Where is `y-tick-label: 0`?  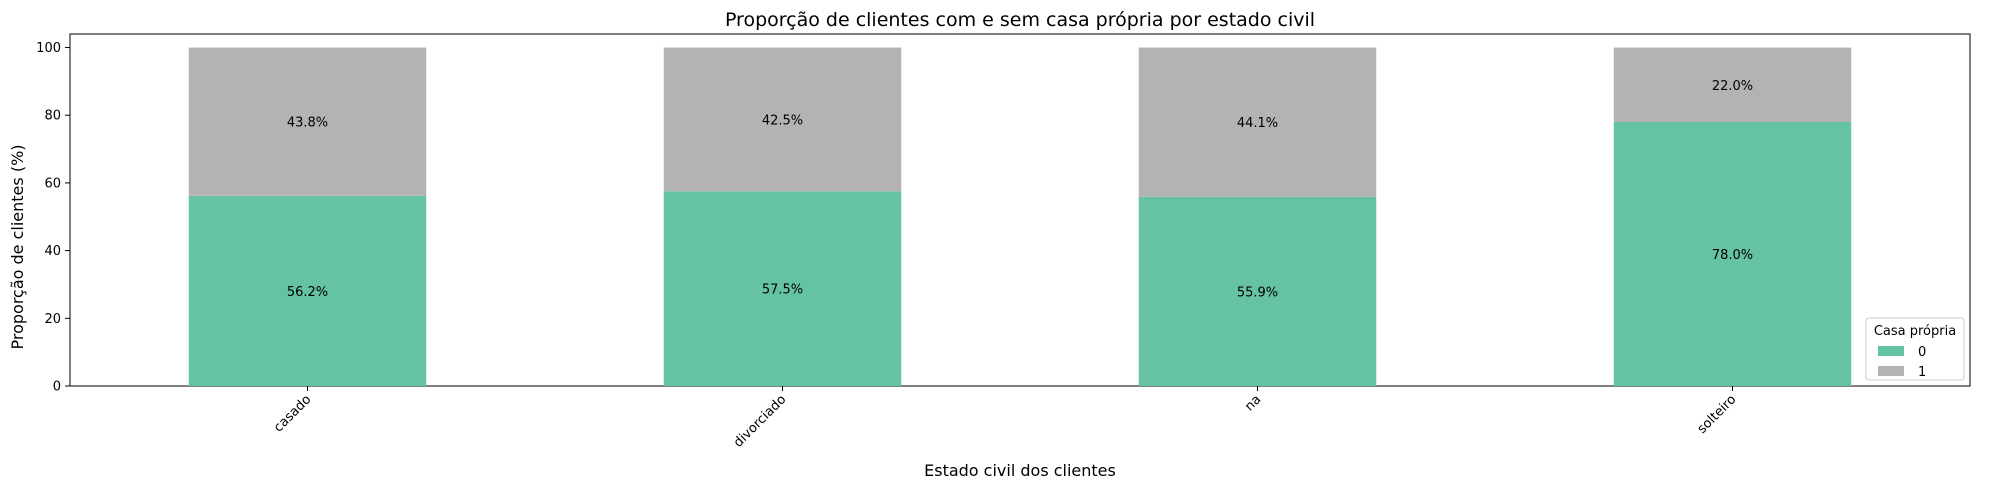
y-tick-label: 0 is located at coordinates (57, 387).